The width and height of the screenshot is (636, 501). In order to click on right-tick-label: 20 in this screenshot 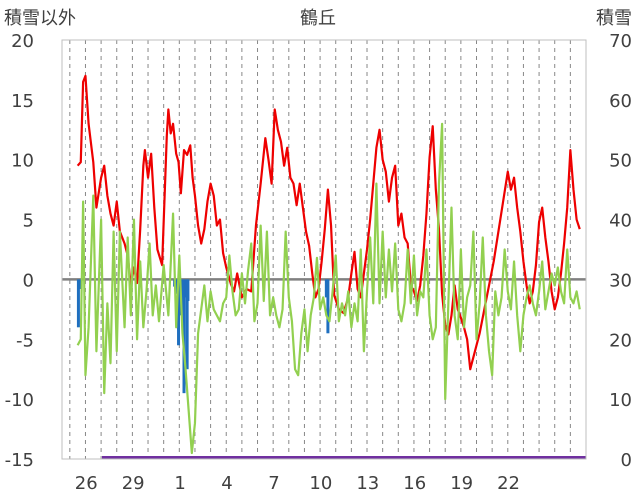, I will do `click(620, 340)`.